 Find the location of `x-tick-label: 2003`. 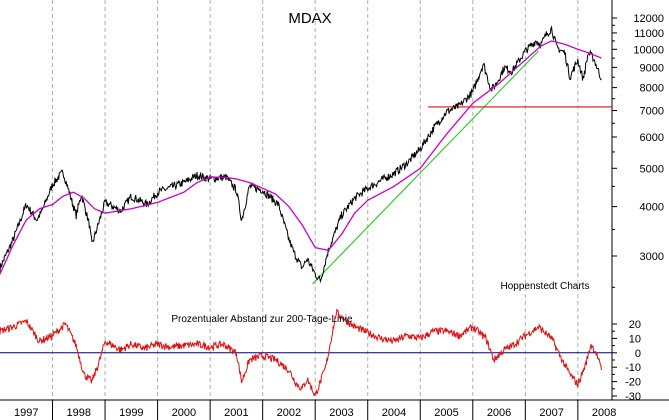

x-tick-label: 2003 is located at coordinates (341, 413).